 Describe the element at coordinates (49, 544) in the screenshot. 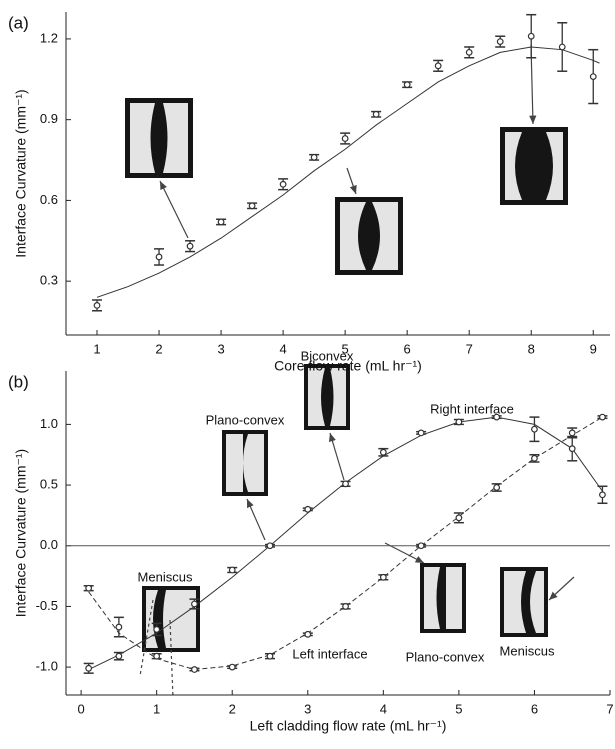

I see `y-tick-label: 0.0` at that location.